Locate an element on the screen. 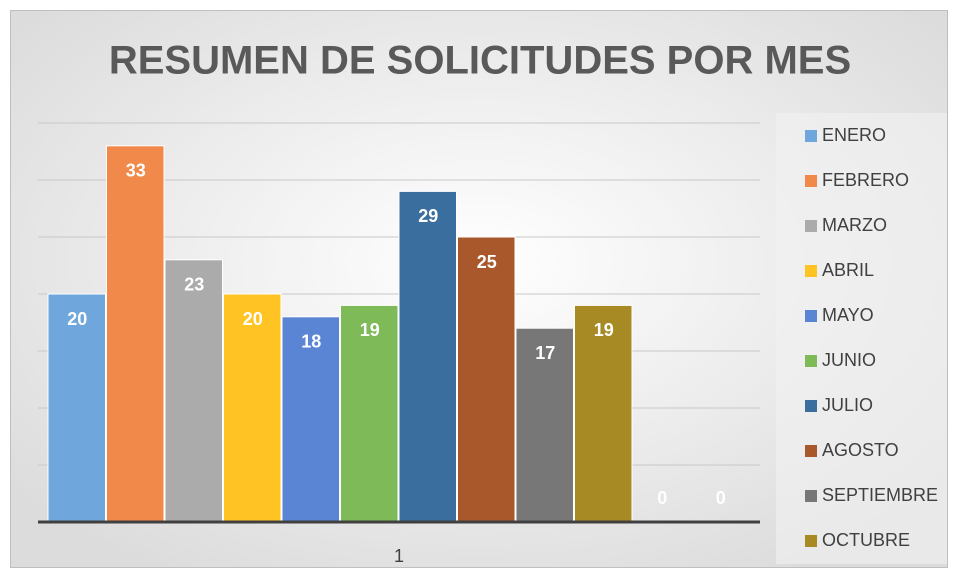  legend-label: JULIO is located at coordinates (847, 405).